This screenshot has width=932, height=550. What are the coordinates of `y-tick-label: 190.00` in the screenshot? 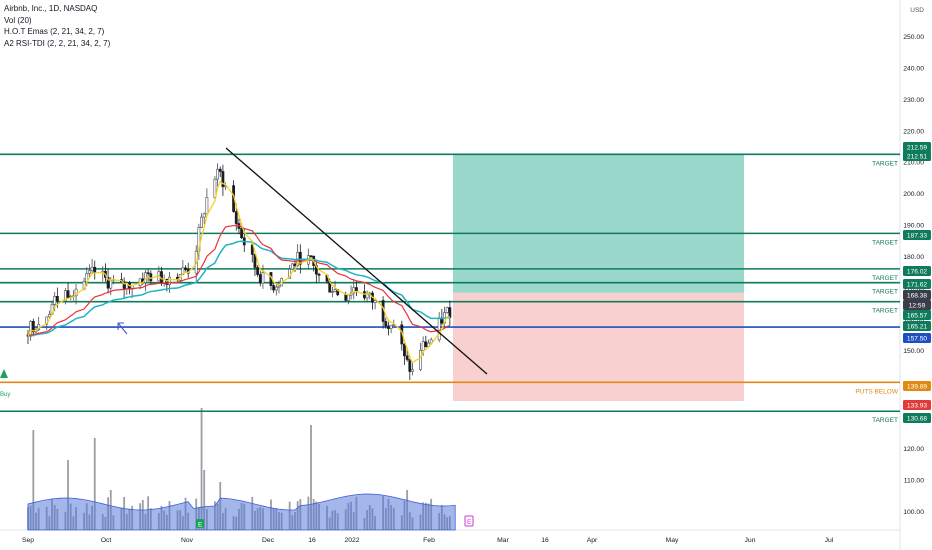 It's located at (913, 225).